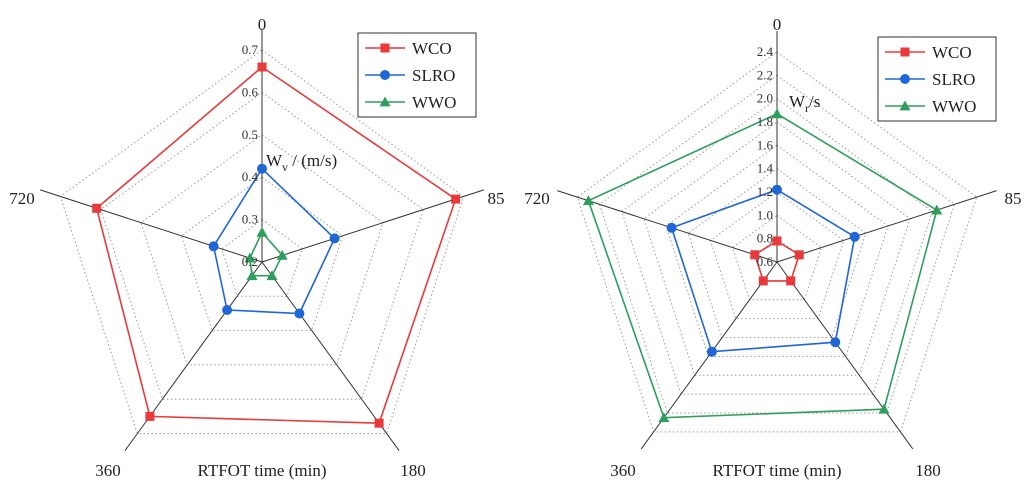 The height and width of the screenshot is (491, 1034). What do you see at coordinates (777, 470) in the screenshot?
I see `right-x-axis-title: RTFOT time (min)` at bounding box center [777, 470].